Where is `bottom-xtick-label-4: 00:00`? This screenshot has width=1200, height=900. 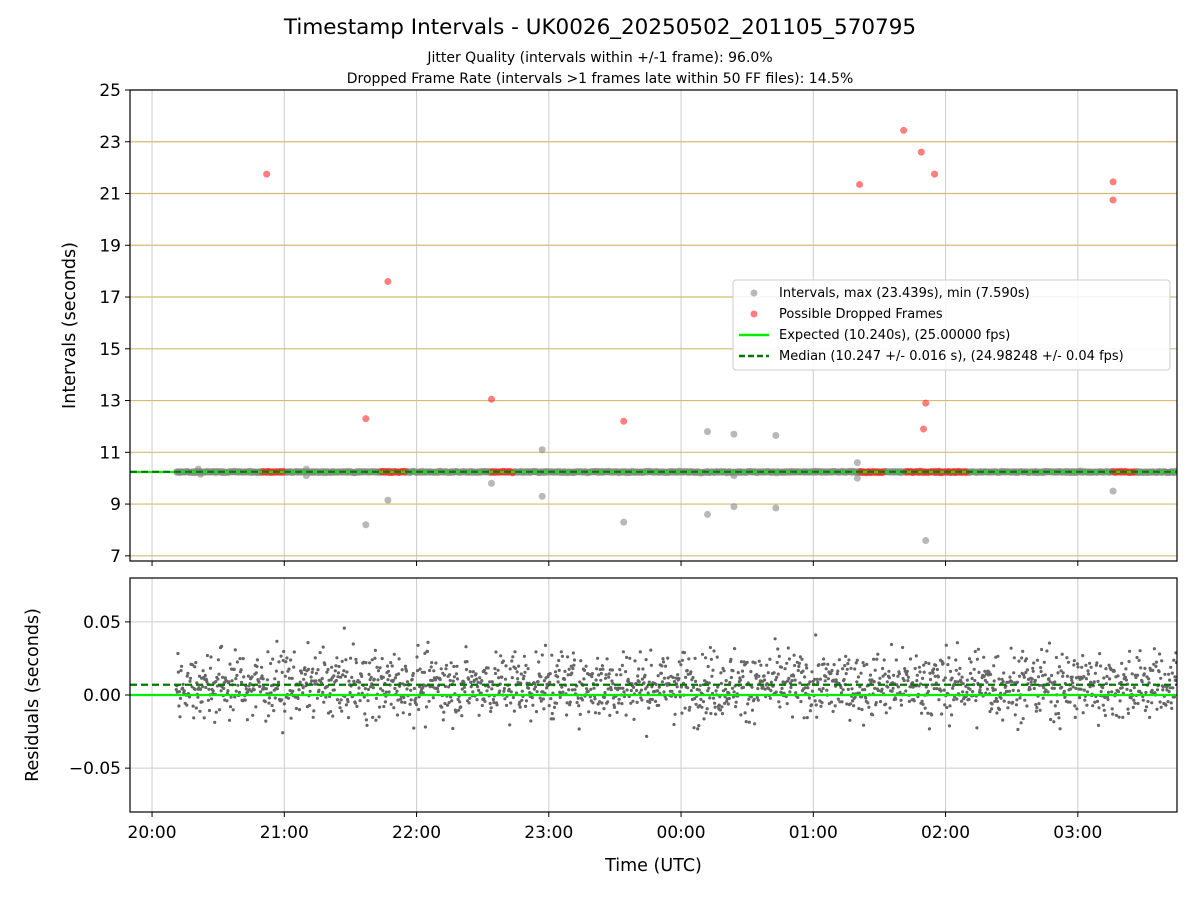 bottom-xtick-label-4: 00:00 is located at coordinates (681, 833).